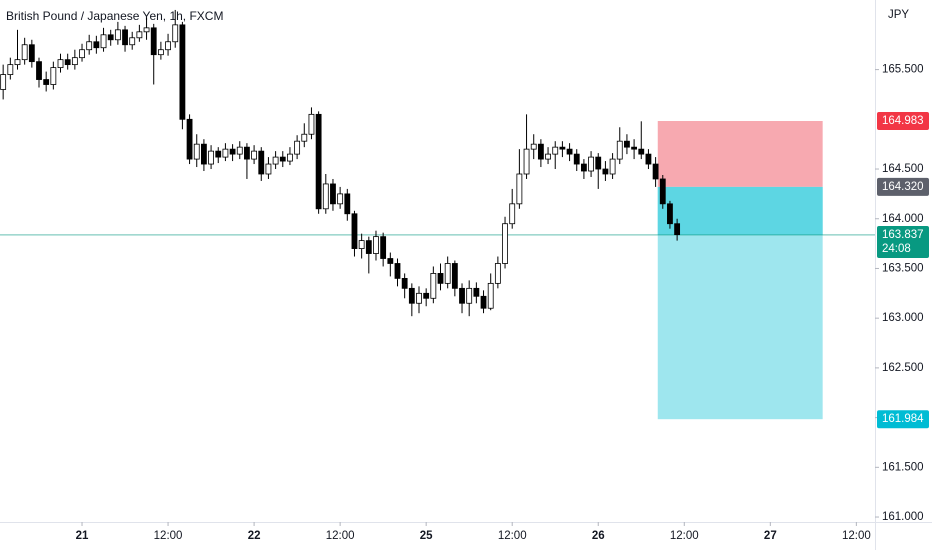  I want to click on entry-label-box, so click(903, 186).